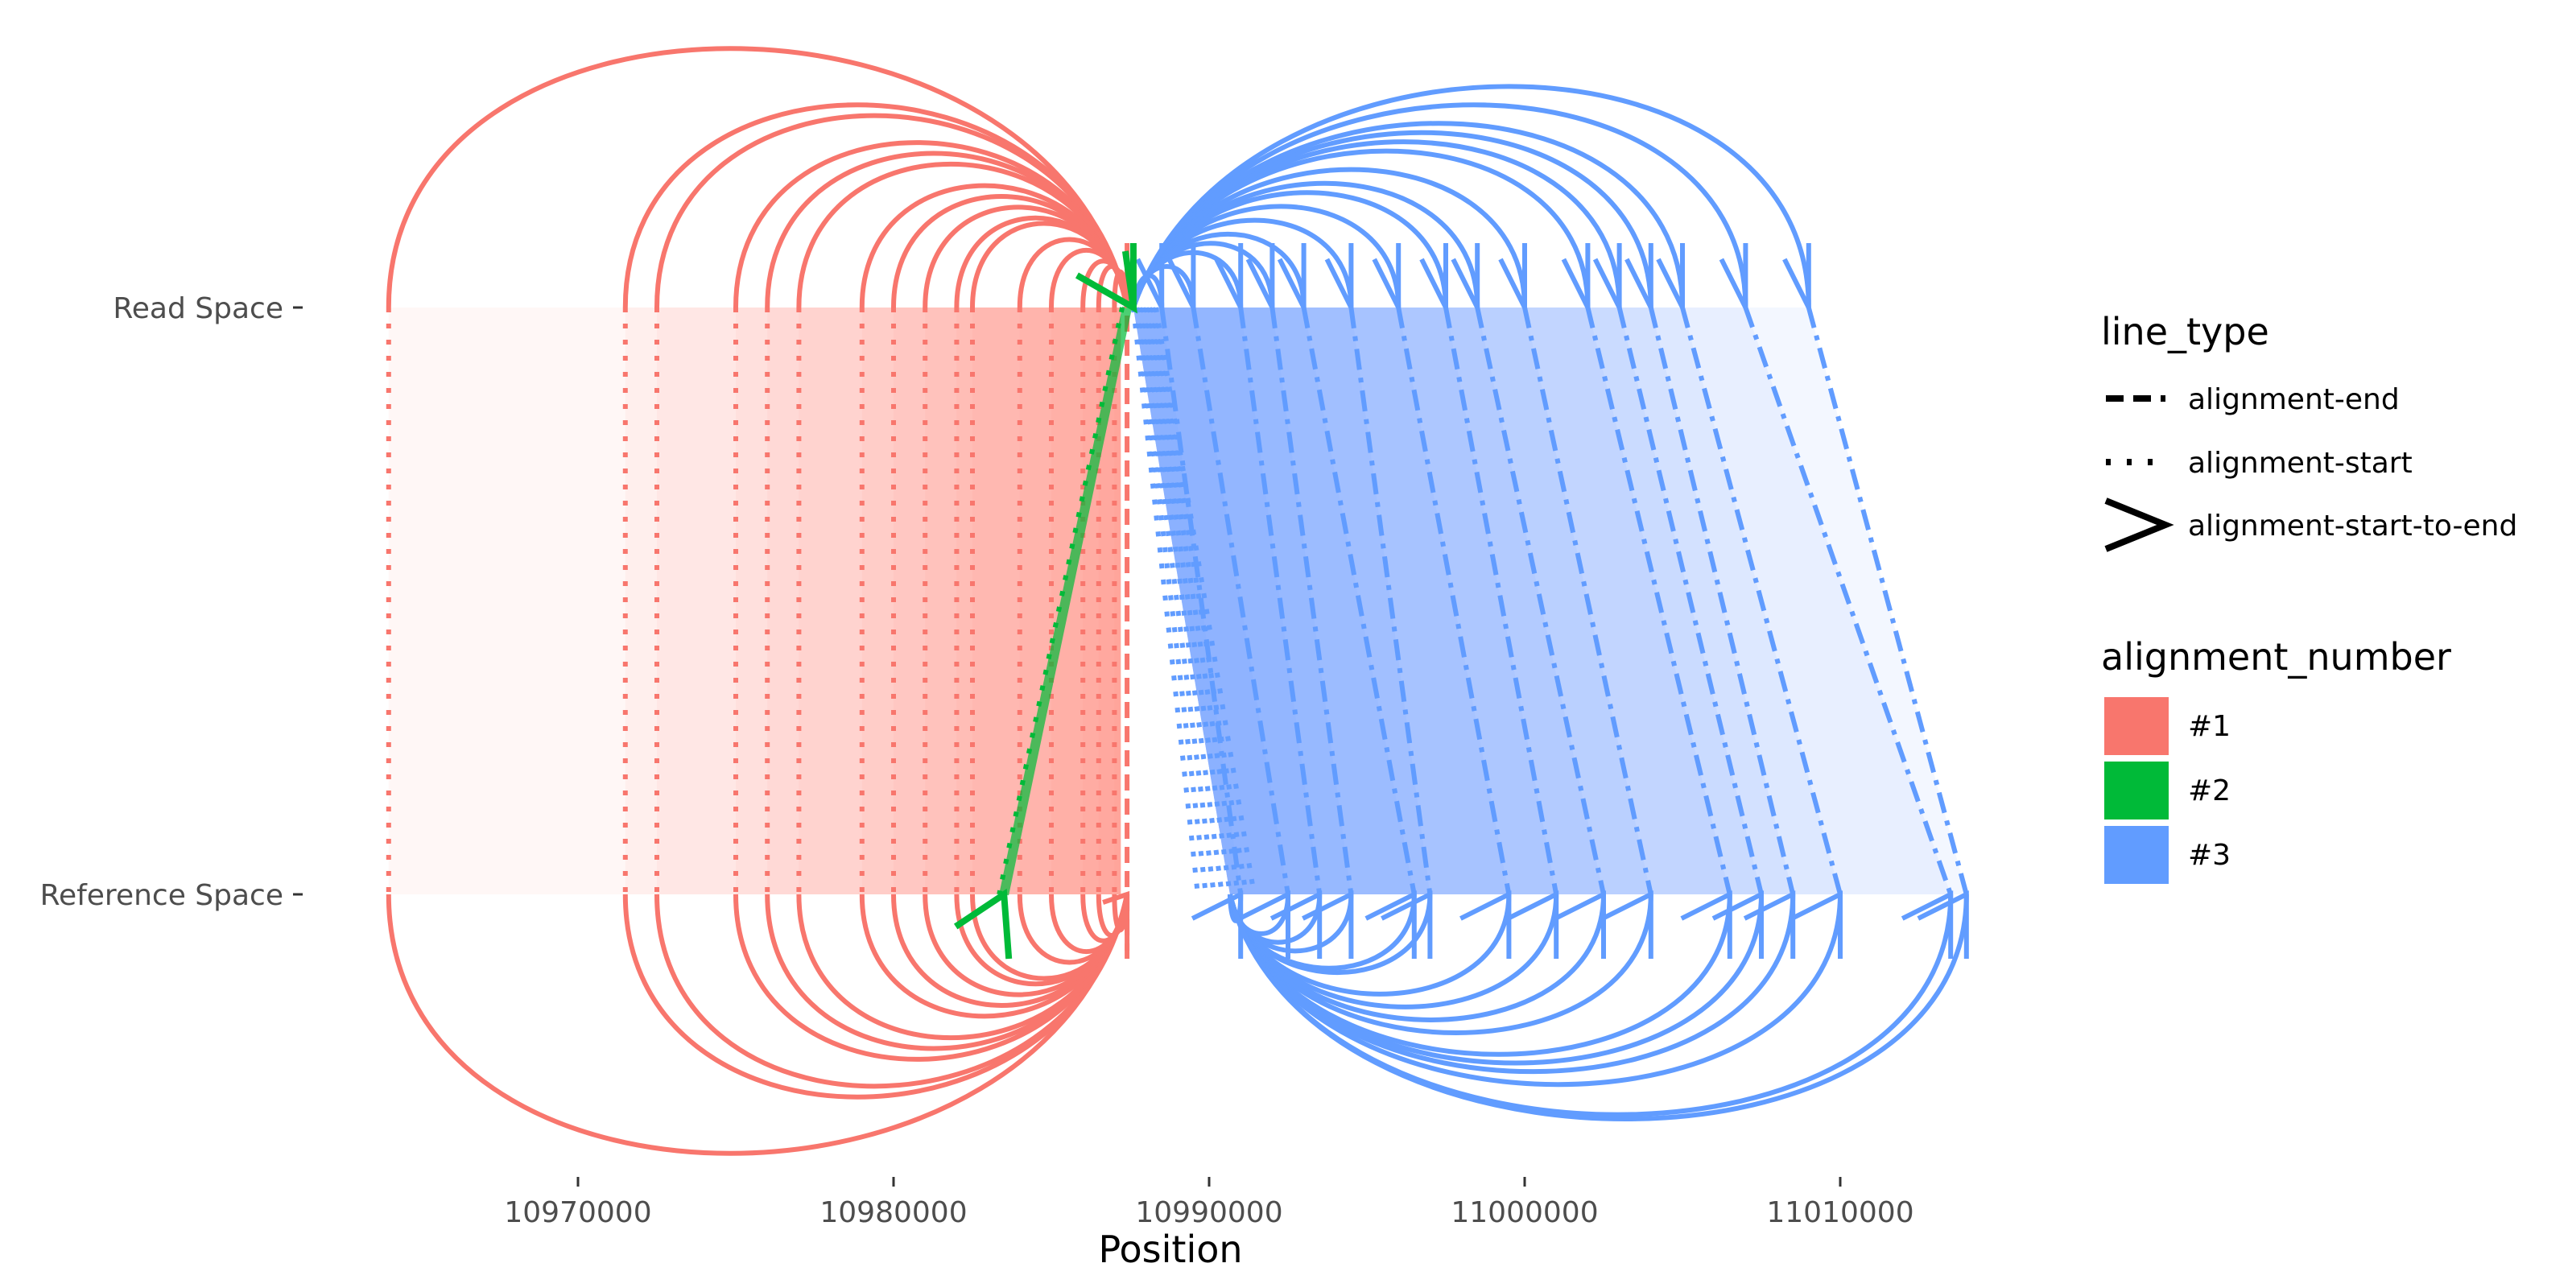 This screenshot has height=1288, width=2576. Describe the element at coordinates (2352, 526) in the screenshot. I see `legend-label-alignment-start-to-end: alignment-start-to-end` at that location.